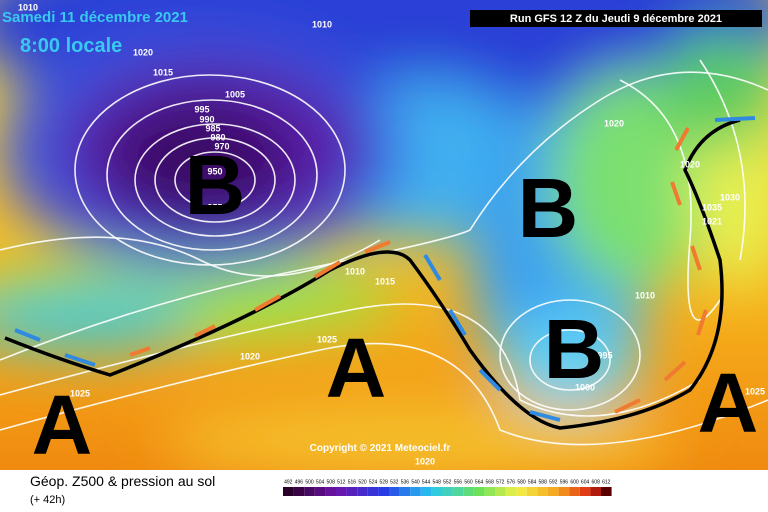 The height and width of the screenshot is (512, 768). I want to click on isobar-label: 990, so click(206, 119).